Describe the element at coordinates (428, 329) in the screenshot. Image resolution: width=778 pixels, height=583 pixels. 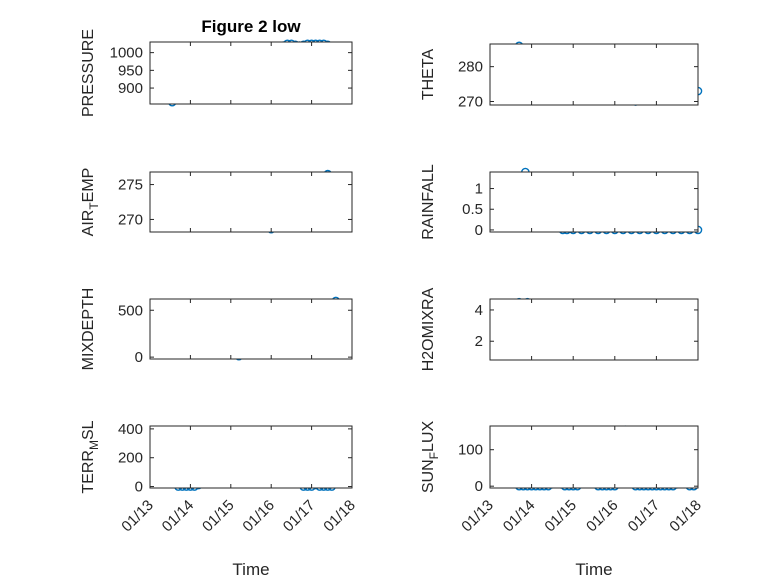
I see `y-axis-label: H2OMIXRA` at that location.